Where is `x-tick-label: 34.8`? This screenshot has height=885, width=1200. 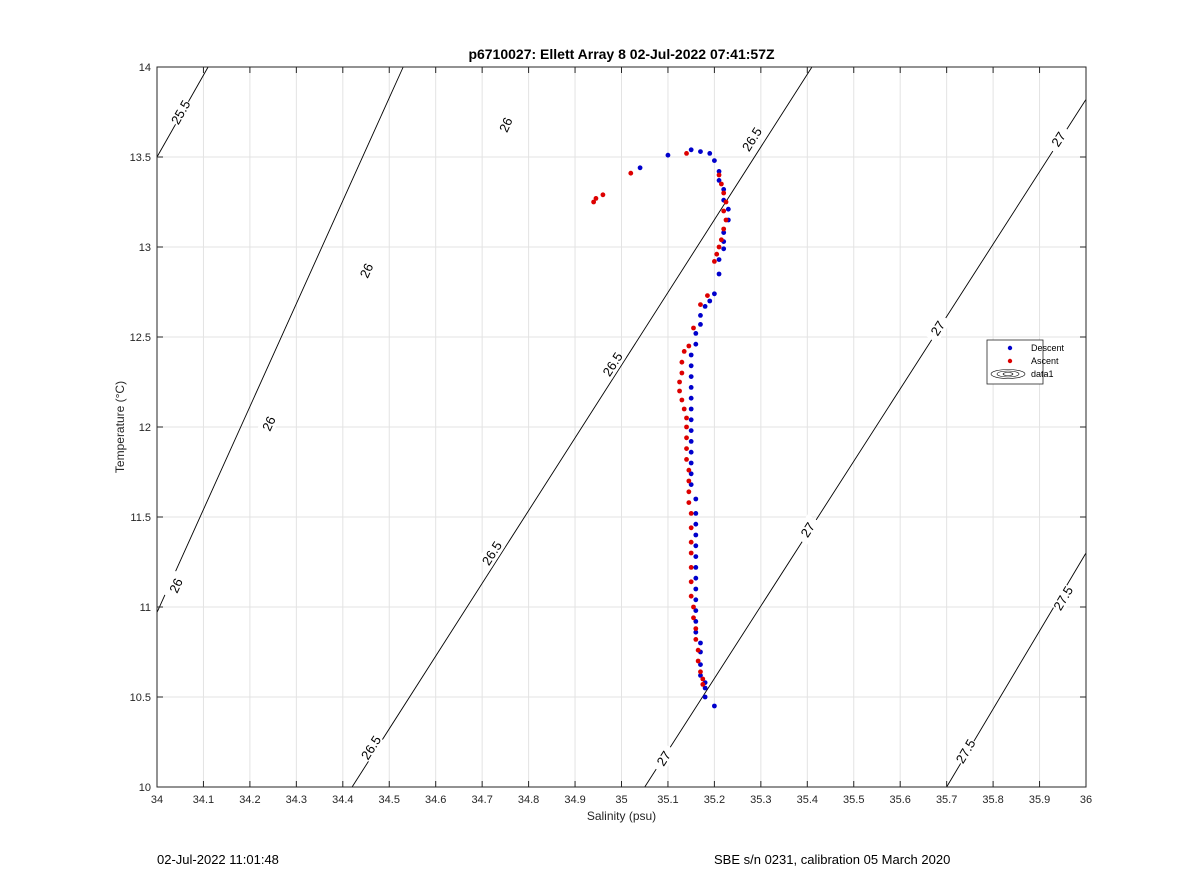 x-tick-label: 34.8 is located at coordinates (528, 800).